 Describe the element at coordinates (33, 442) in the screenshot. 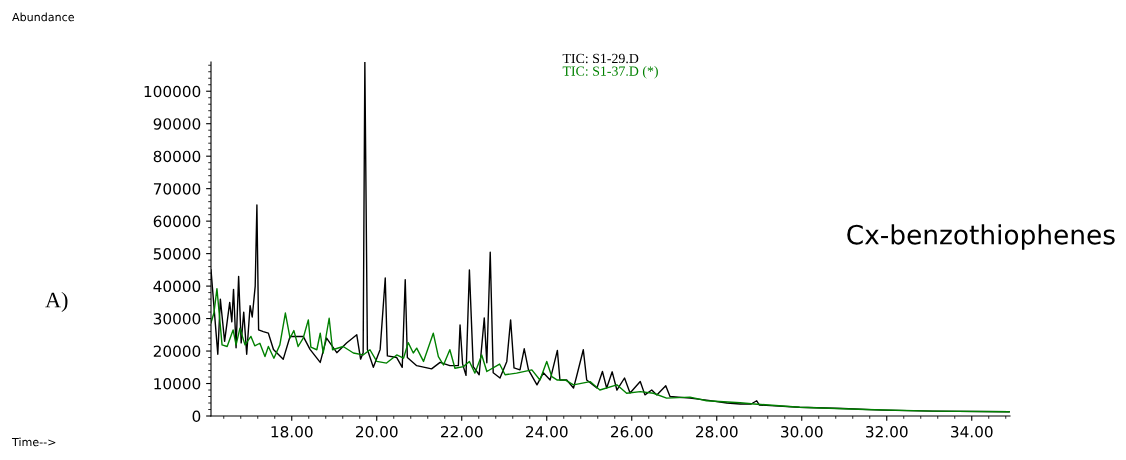

I see `text: Time-->` at that location.